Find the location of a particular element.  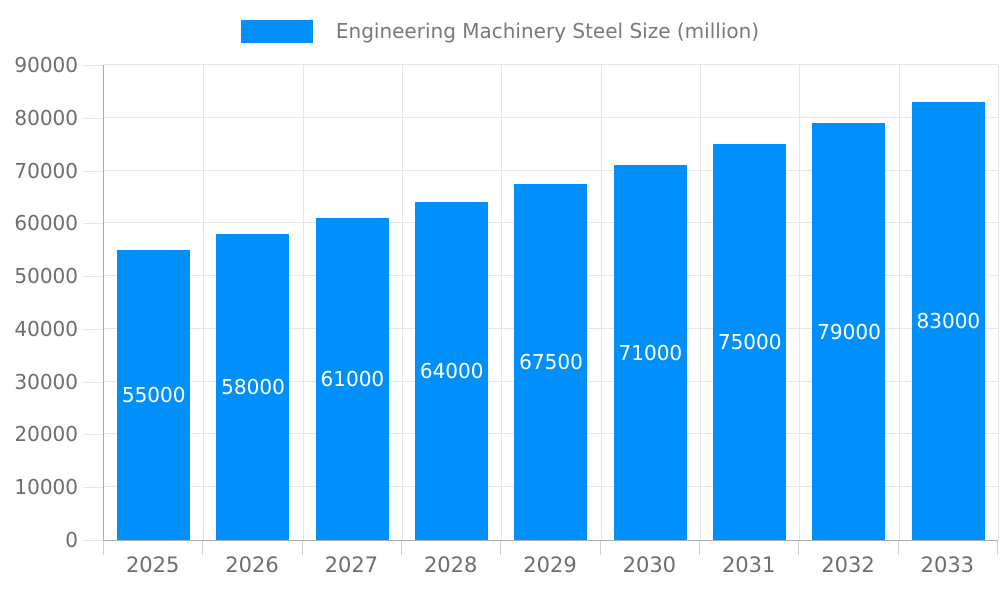

y-axis-label-40000: 40000 is located at coordinates (46, 328).